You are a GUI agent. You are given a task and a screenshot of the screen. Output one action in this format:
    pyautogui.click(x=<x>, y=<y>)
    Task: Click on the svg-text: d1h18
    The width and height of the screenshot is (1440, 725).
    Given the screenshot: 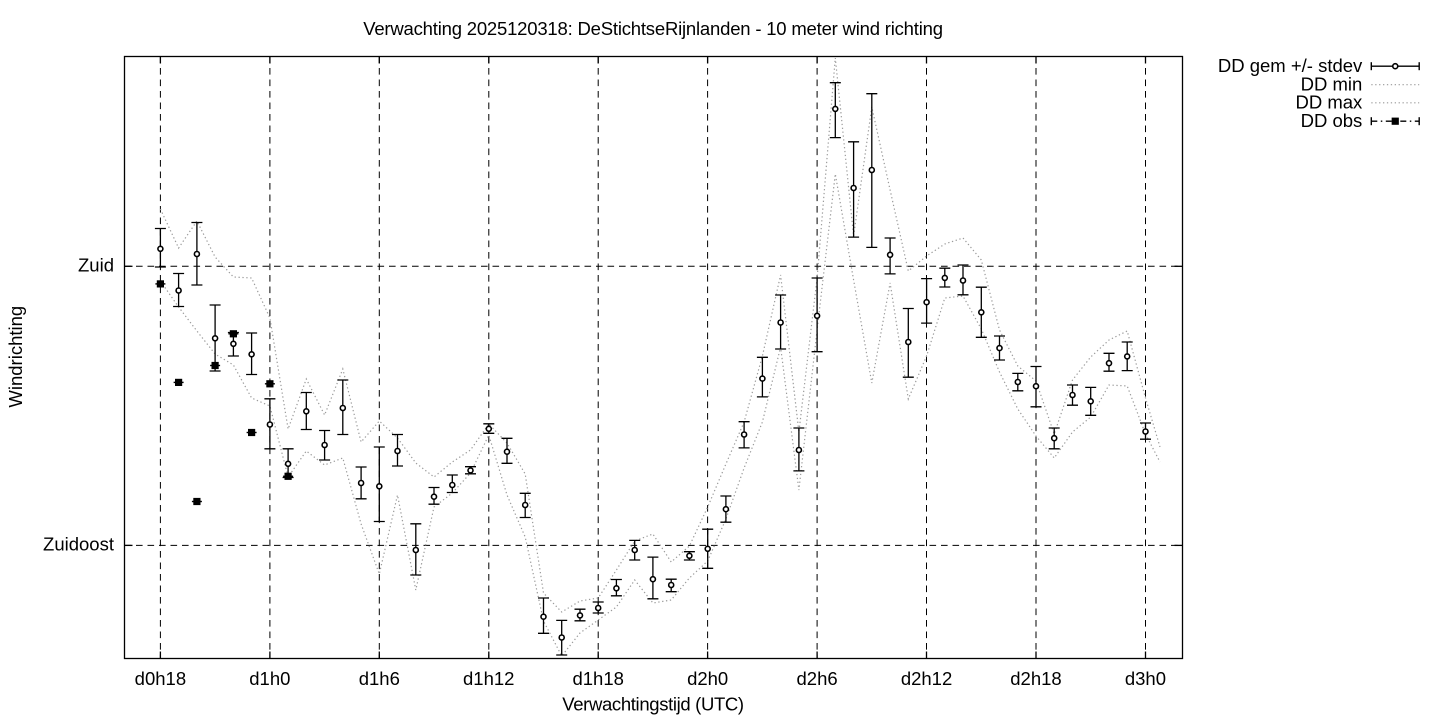 What is the action you would take?
    pyautogui.click(x=597, y=678)
    